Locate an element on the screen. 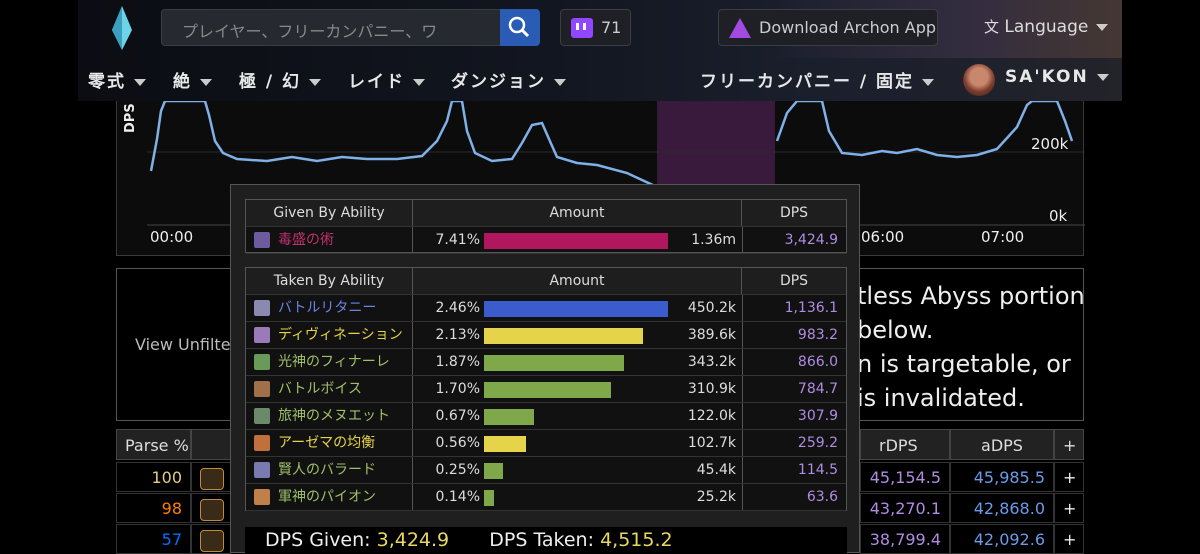 The image size is (1200, 554). archon-label: Download Archon App is located at coordinates (847, 27).